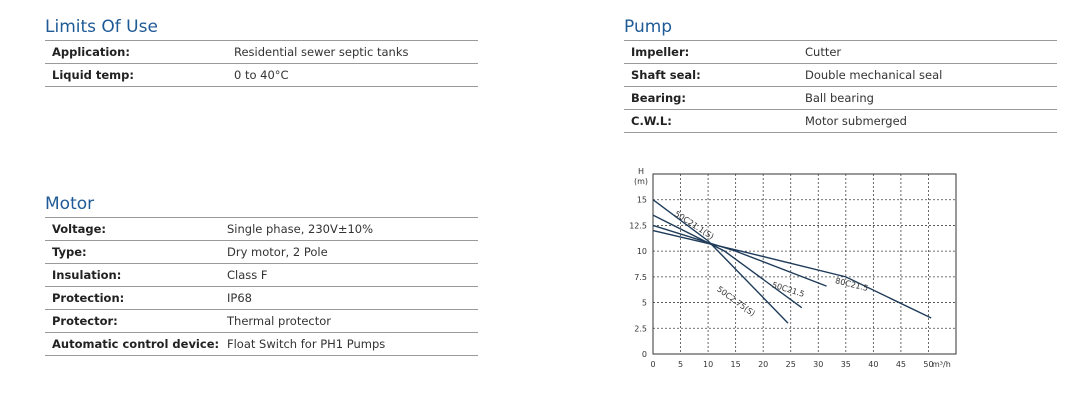 The image size is (1075, 409). I want to click on row-value: Float Switch for PH1 Pumps, so click(306, 344).